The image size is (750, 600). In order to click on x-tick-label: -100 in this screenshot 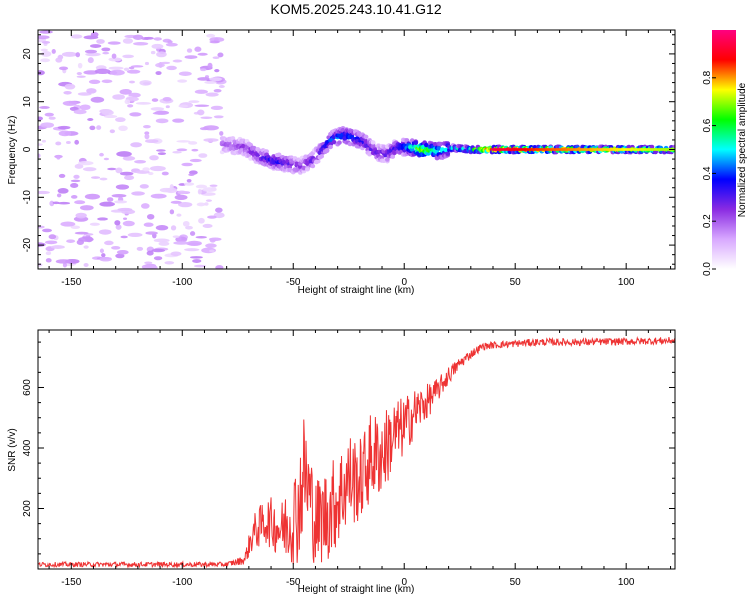, I will do `click(182, 282)`.